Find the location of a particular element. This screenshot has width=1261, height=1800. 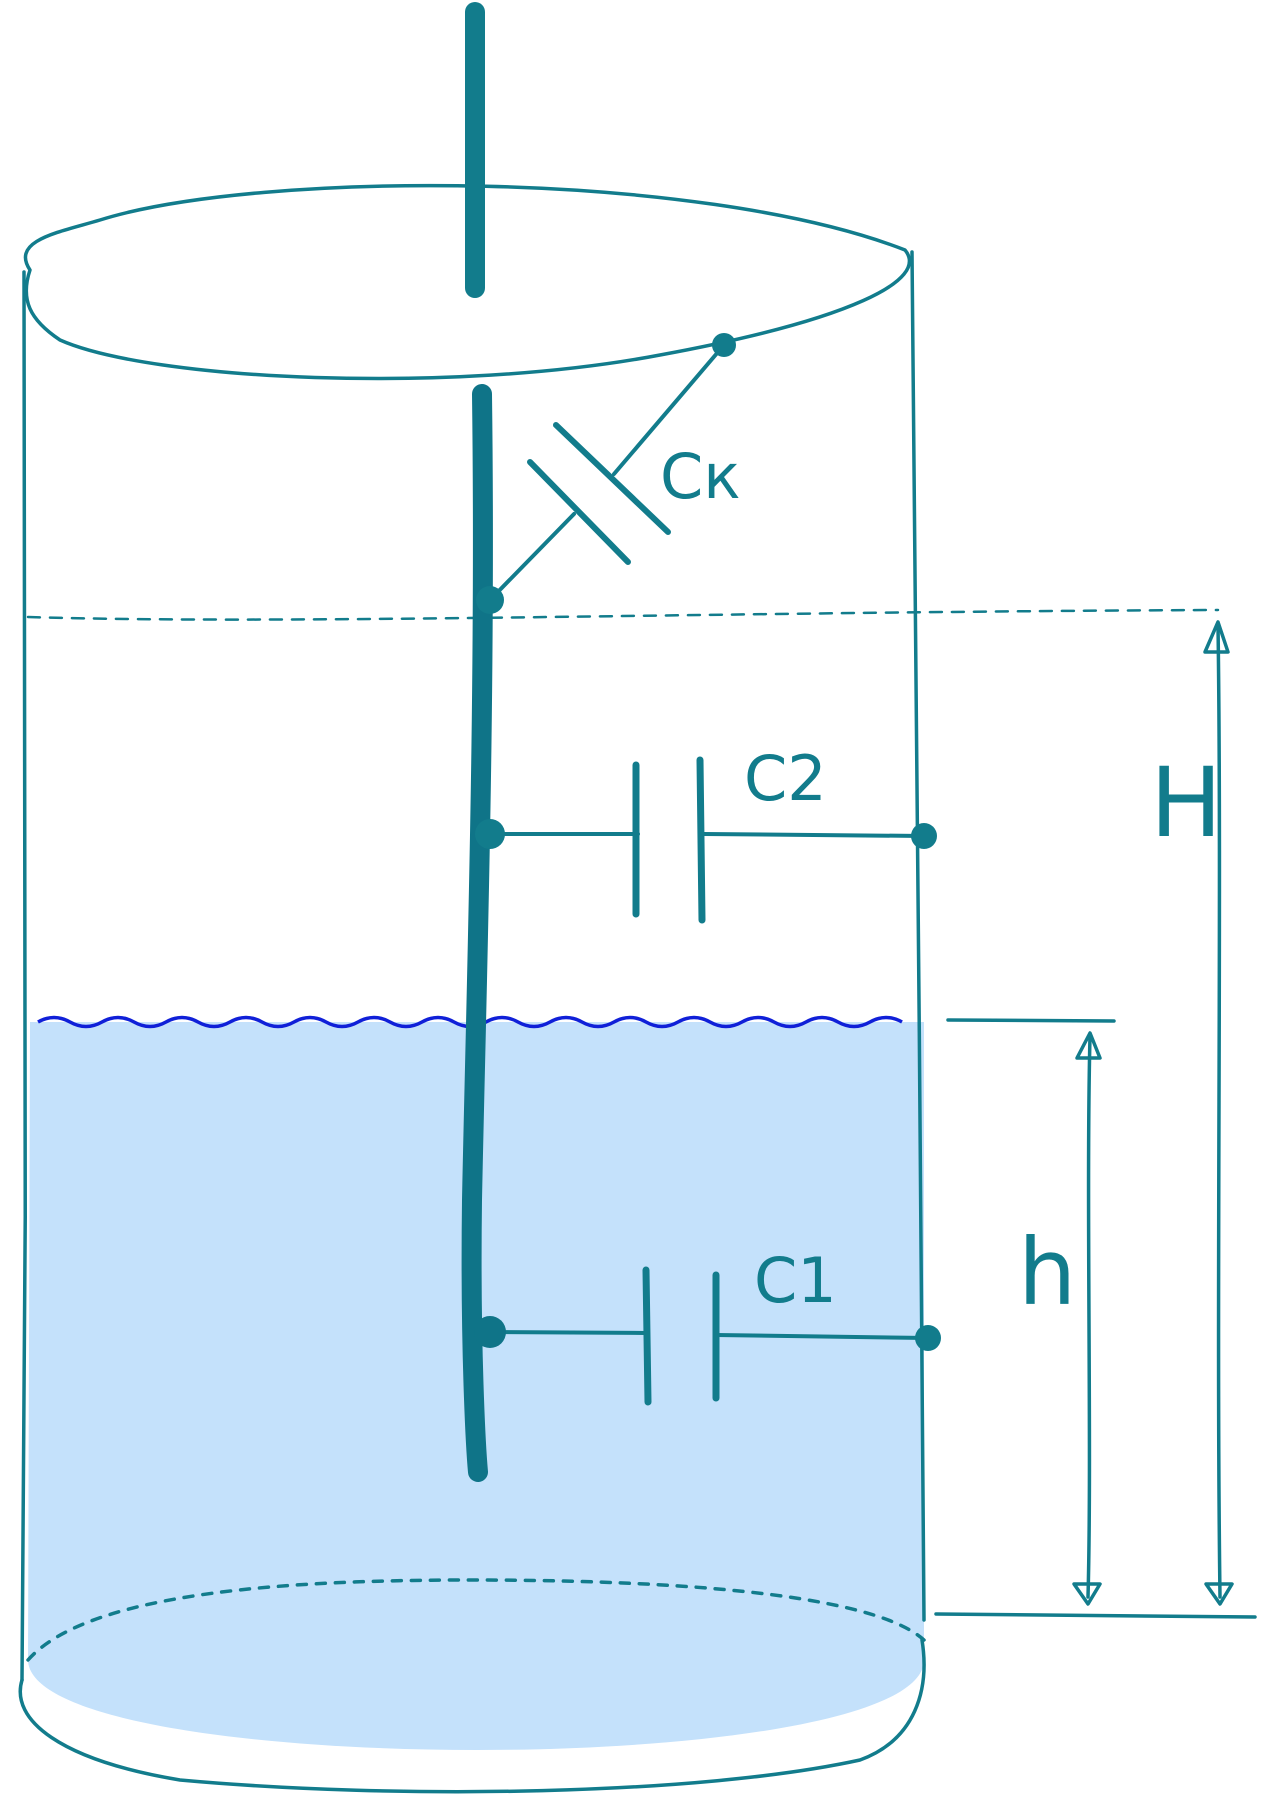

label-liquid-level: h is located at coordinates (1047, 1272).